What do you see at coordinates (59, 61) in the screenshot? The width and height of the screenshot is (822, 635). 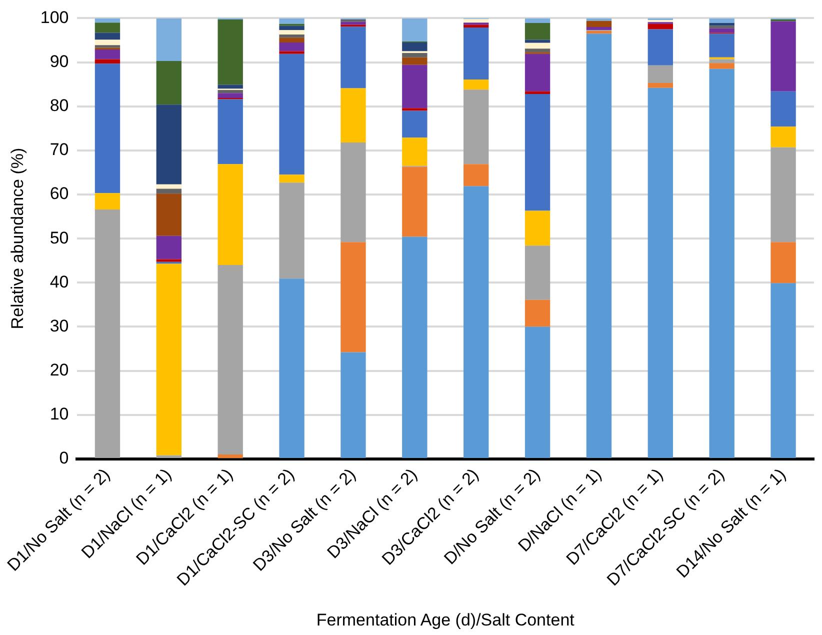 I see `y-tick-label: 90` at bounding box center [59, 61].